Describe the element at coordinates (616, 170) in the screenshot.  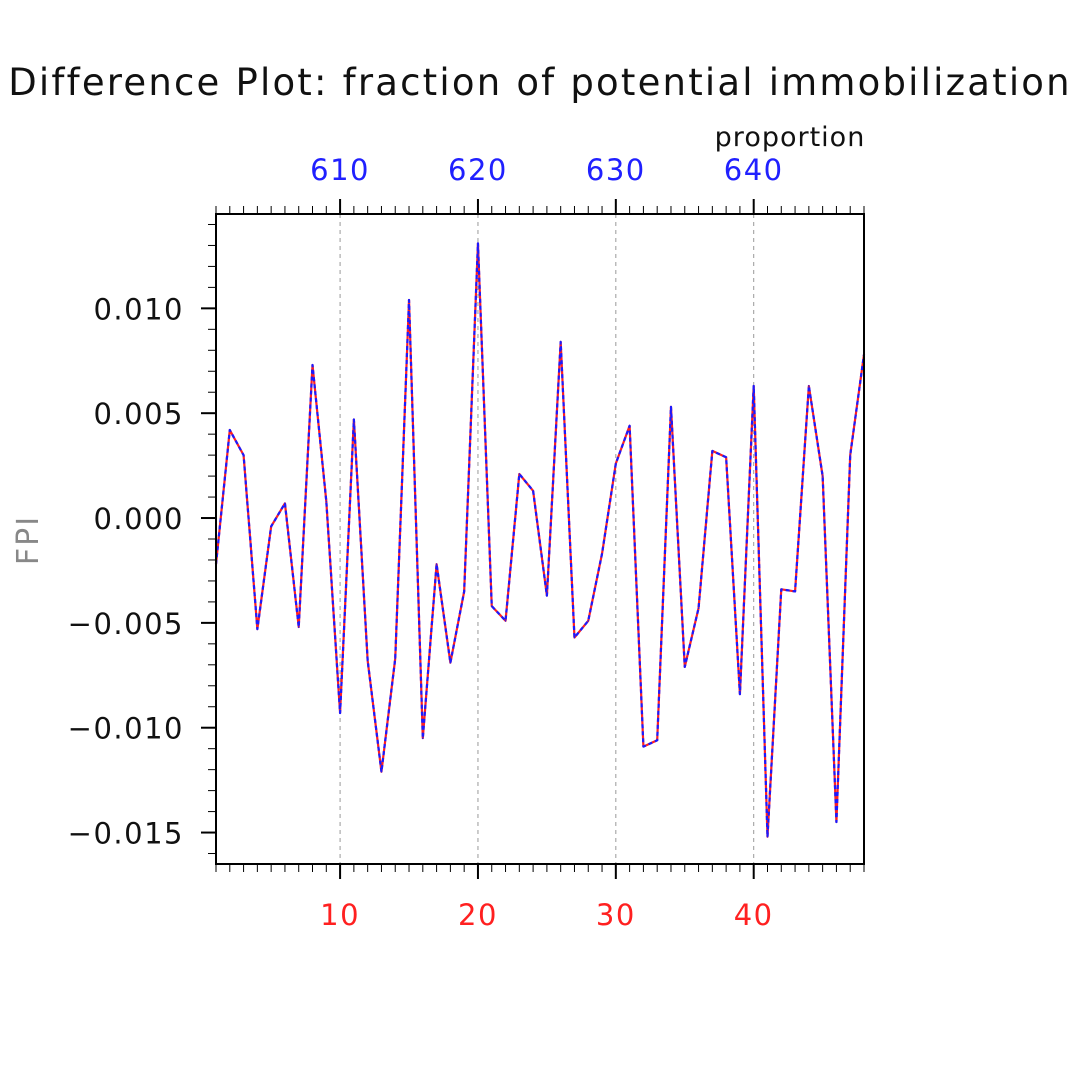
I see `top-tick-label: 630` at that location.